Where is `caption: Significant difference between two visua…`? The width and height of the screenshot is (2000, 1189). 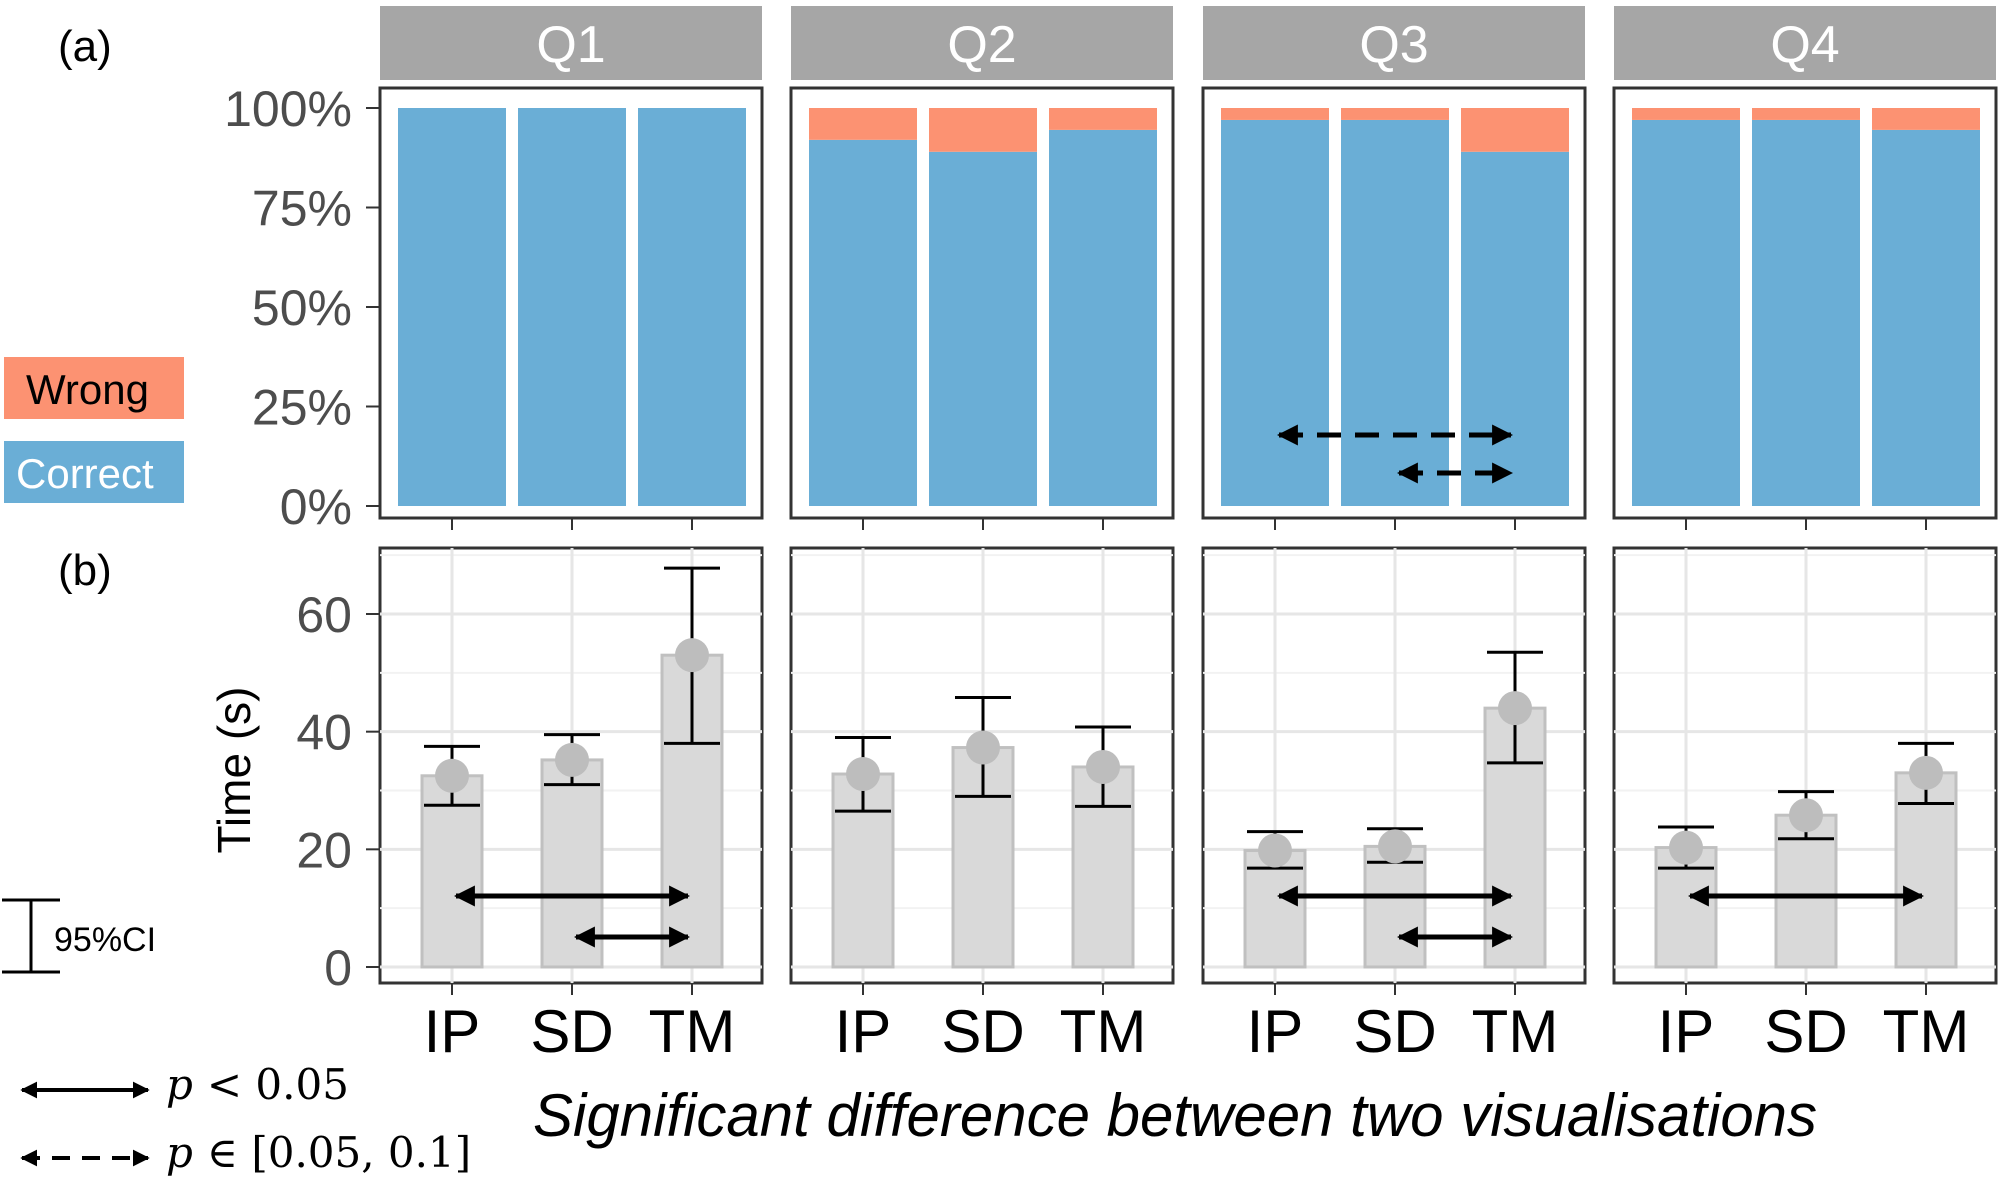
caption: Significant difference between two visua… is located at coordinates (1175, 1115).